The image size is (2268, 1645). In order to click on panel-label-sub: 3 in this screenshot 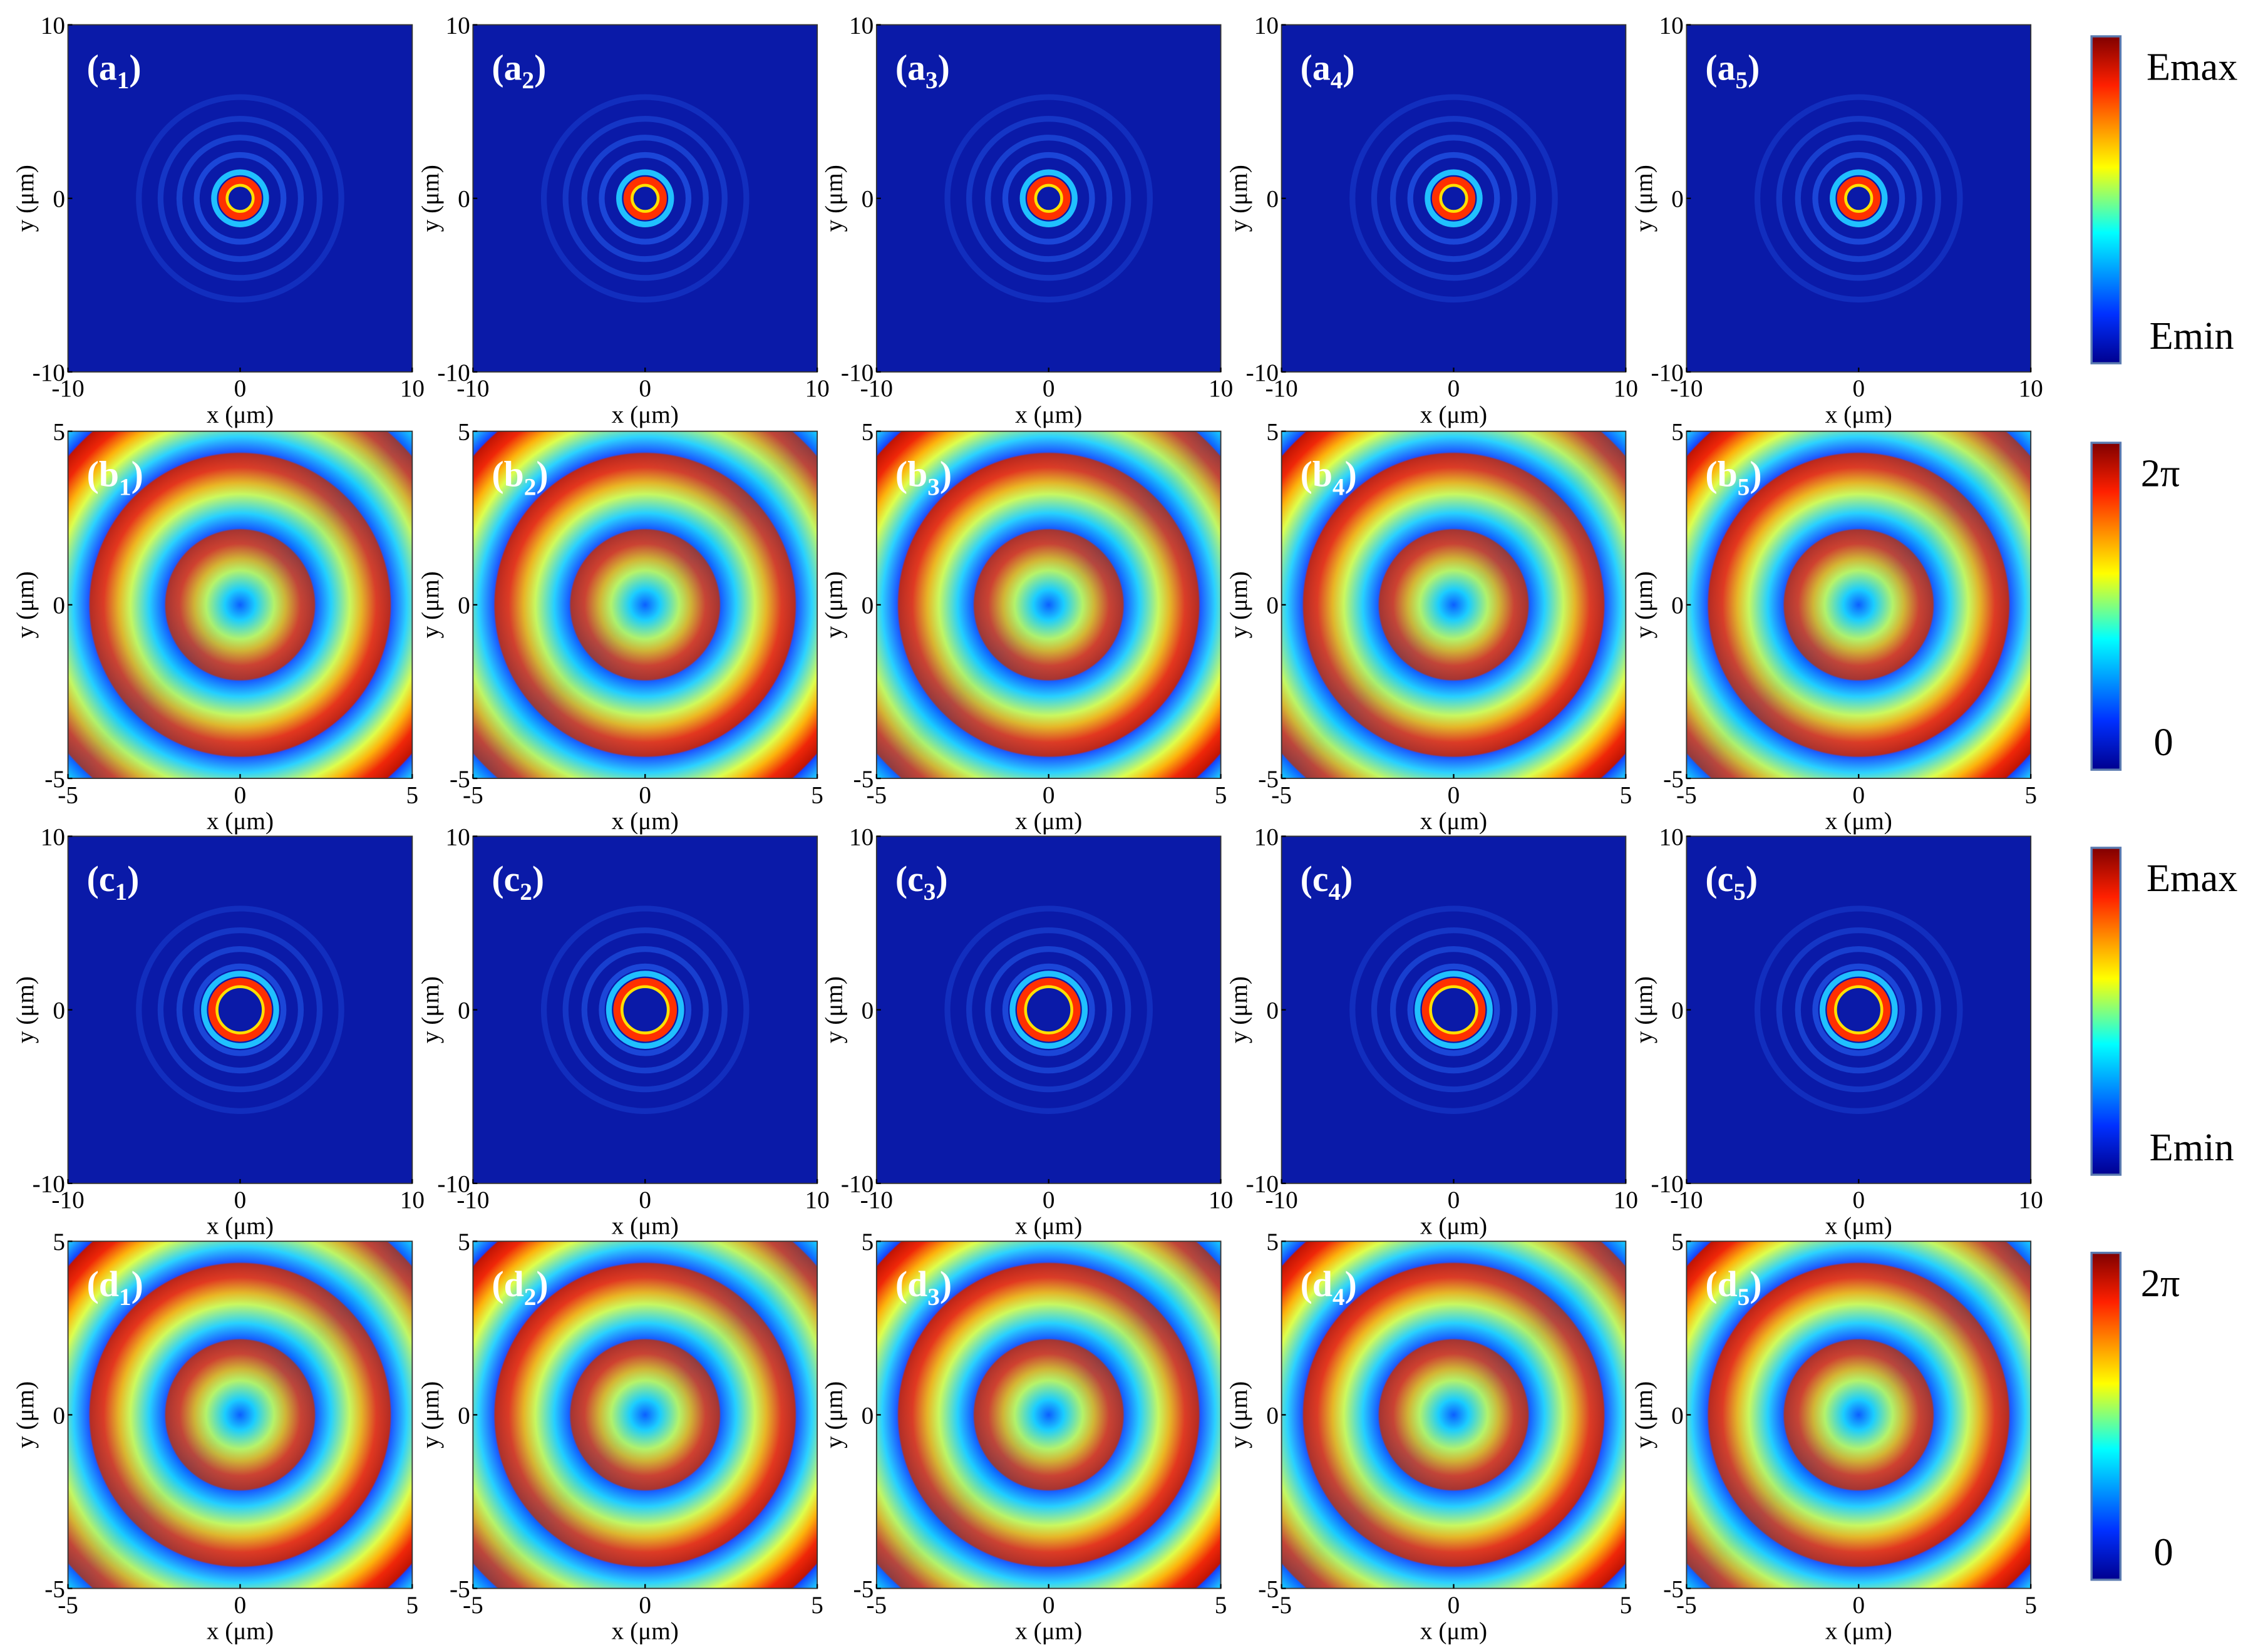, I will do `click(933, 486)`.